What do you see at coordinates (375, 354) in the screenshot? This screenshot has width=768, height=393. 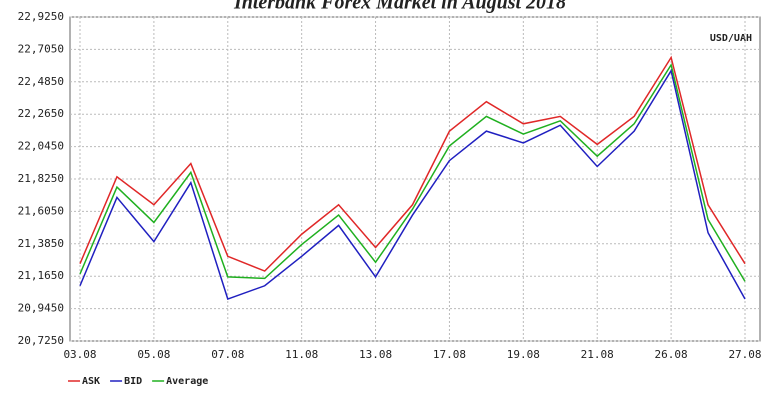 I see `x-tick-label: 13.08` at bounding box center [375, 354].